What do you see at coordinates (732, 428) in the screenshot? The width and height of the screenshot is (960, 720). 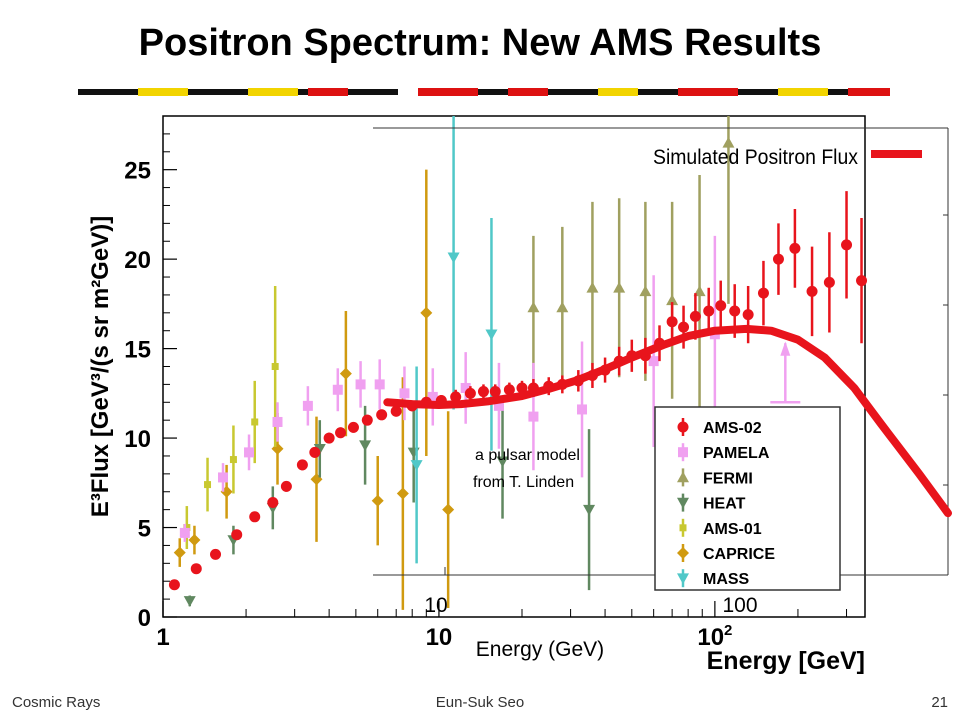 I see `legend-label-ams-02: AMS-02` at bounding box center [732, 428].